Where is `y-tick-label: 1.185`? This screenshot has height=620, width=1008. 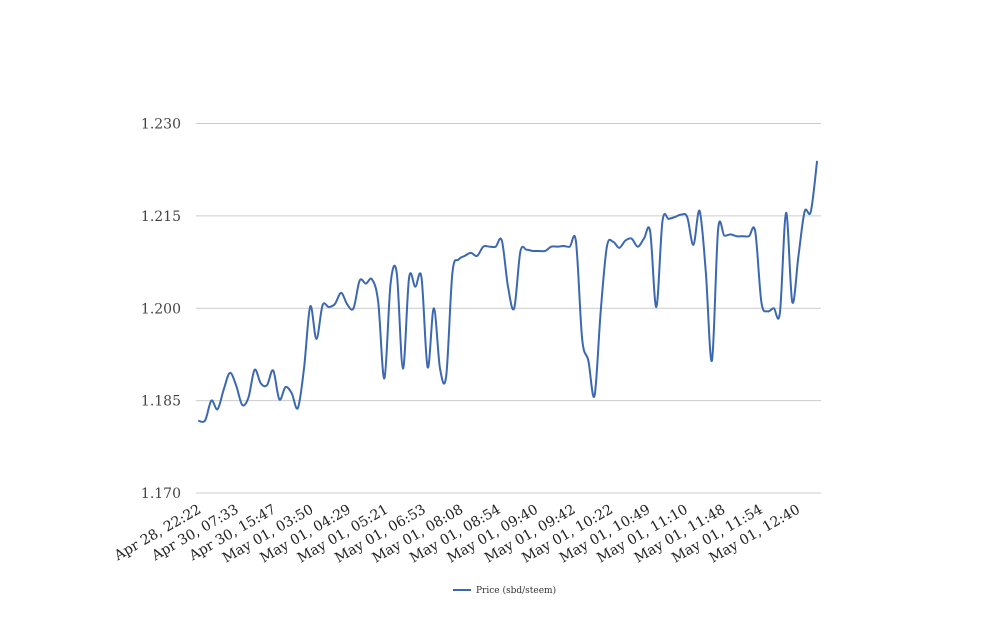
y-tick-label: 1.185 is located at coordinates (161, 402).